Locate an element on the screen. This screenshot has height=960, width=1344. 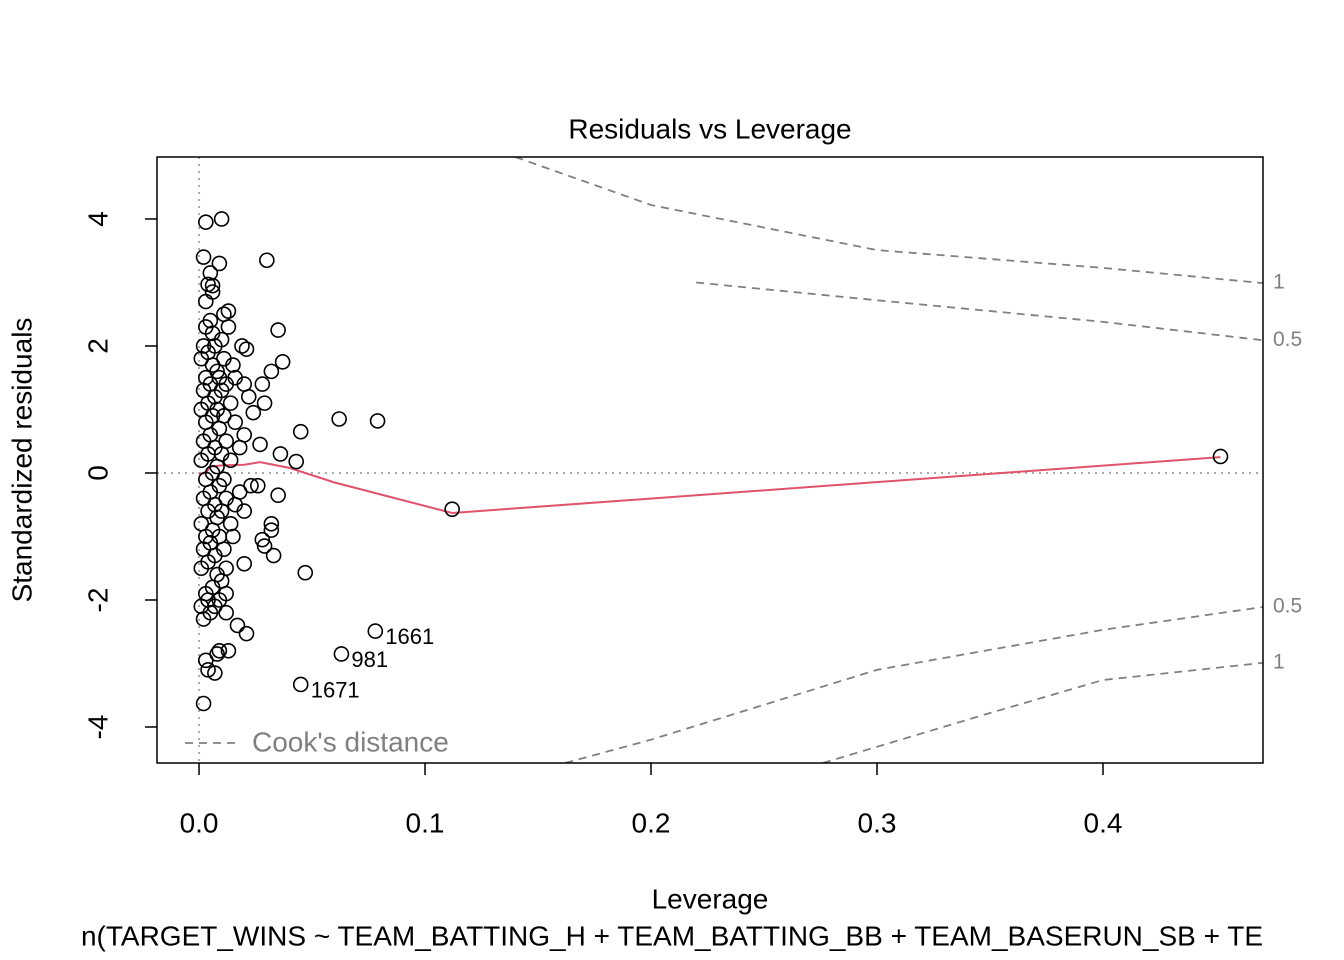
x-tick-label: 0.1 is located at coordinates (425, 822).